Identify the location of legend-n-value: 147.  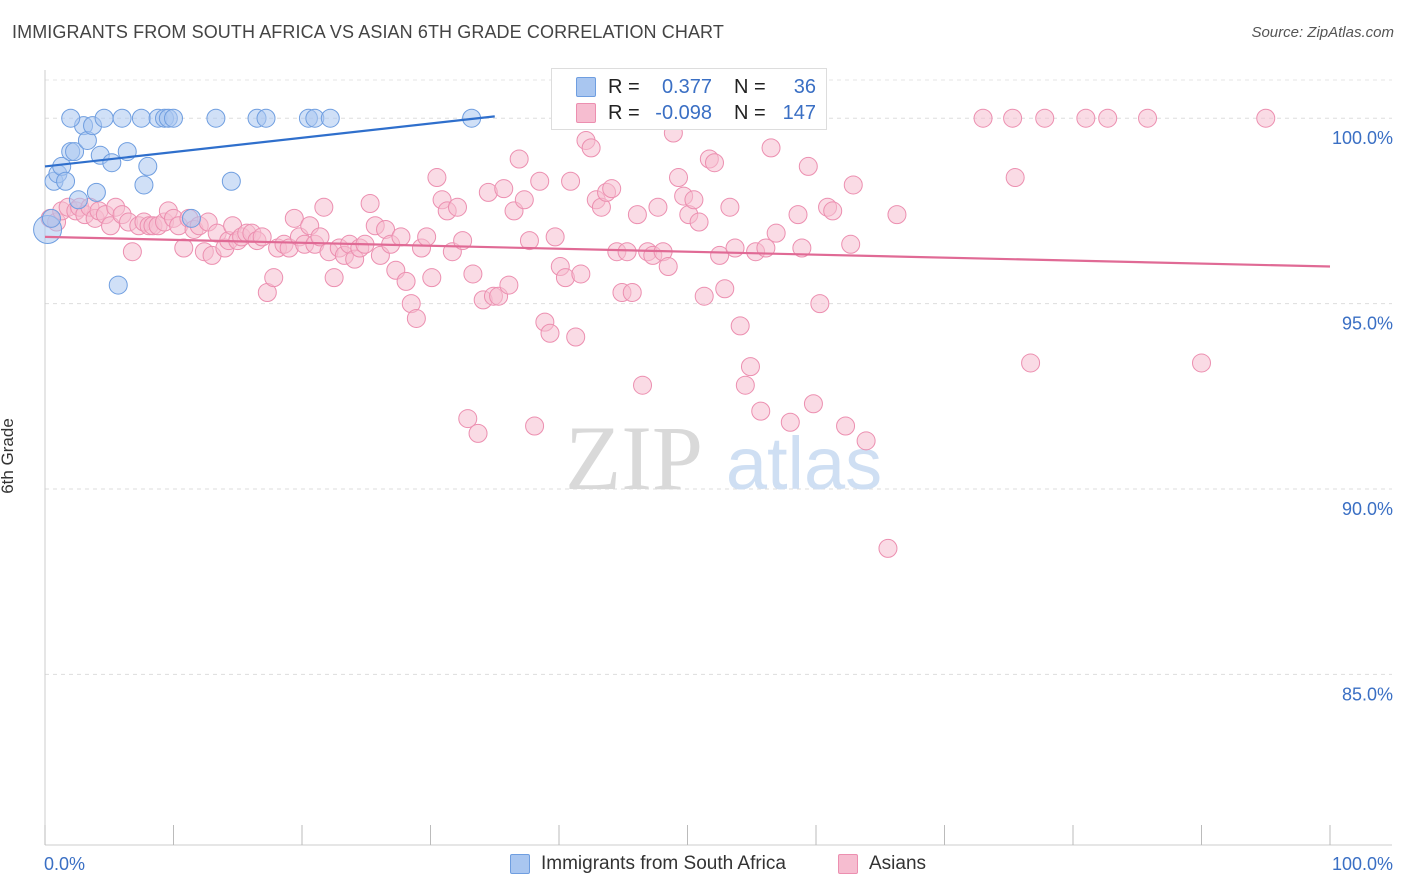
(799, 112).